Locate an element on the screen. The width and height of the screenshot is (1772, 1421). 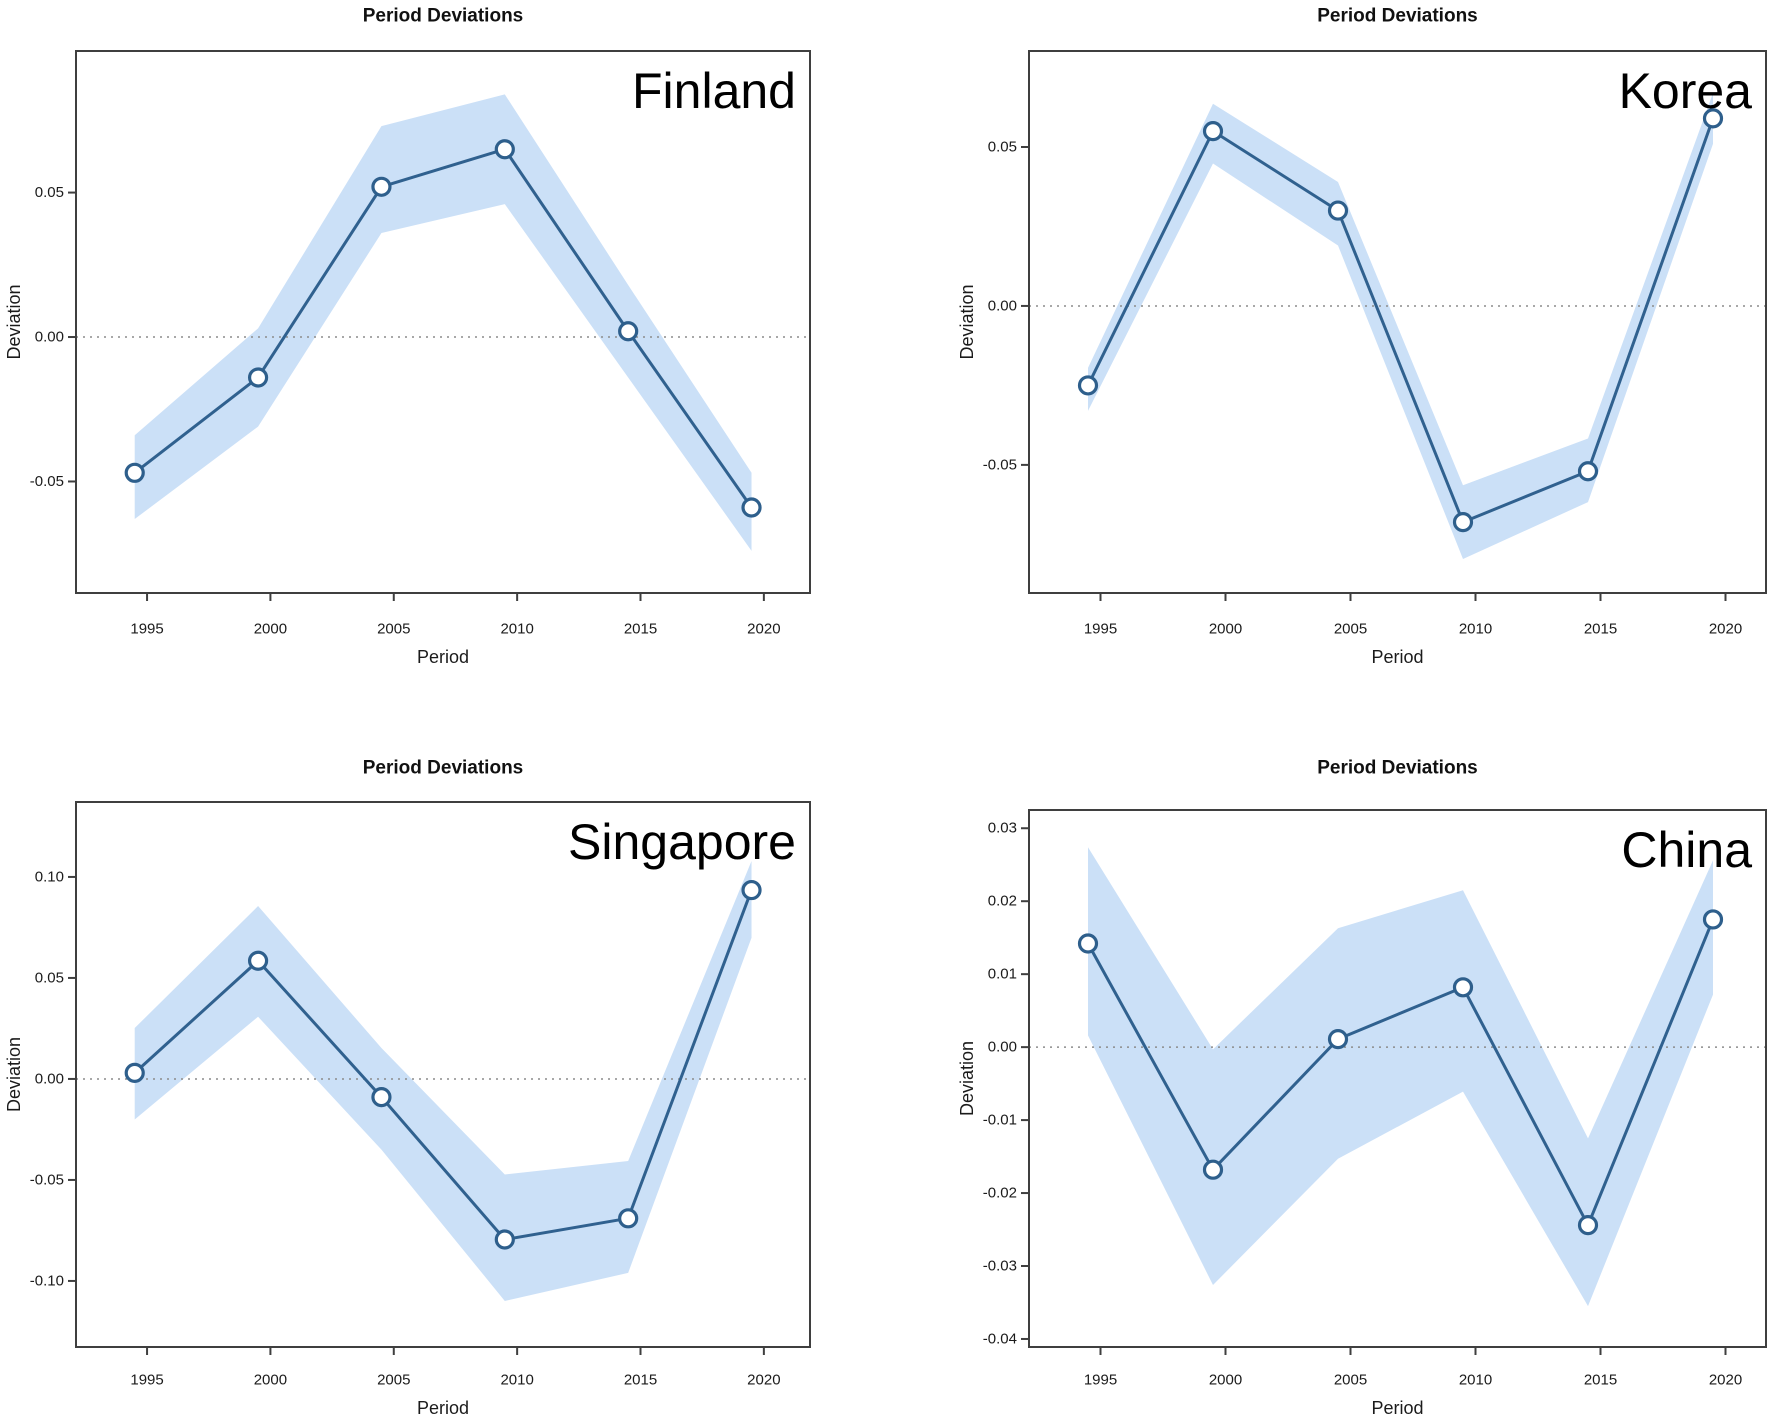
y-tick-label: -0.01 is located at coordinates (1000, 1120).